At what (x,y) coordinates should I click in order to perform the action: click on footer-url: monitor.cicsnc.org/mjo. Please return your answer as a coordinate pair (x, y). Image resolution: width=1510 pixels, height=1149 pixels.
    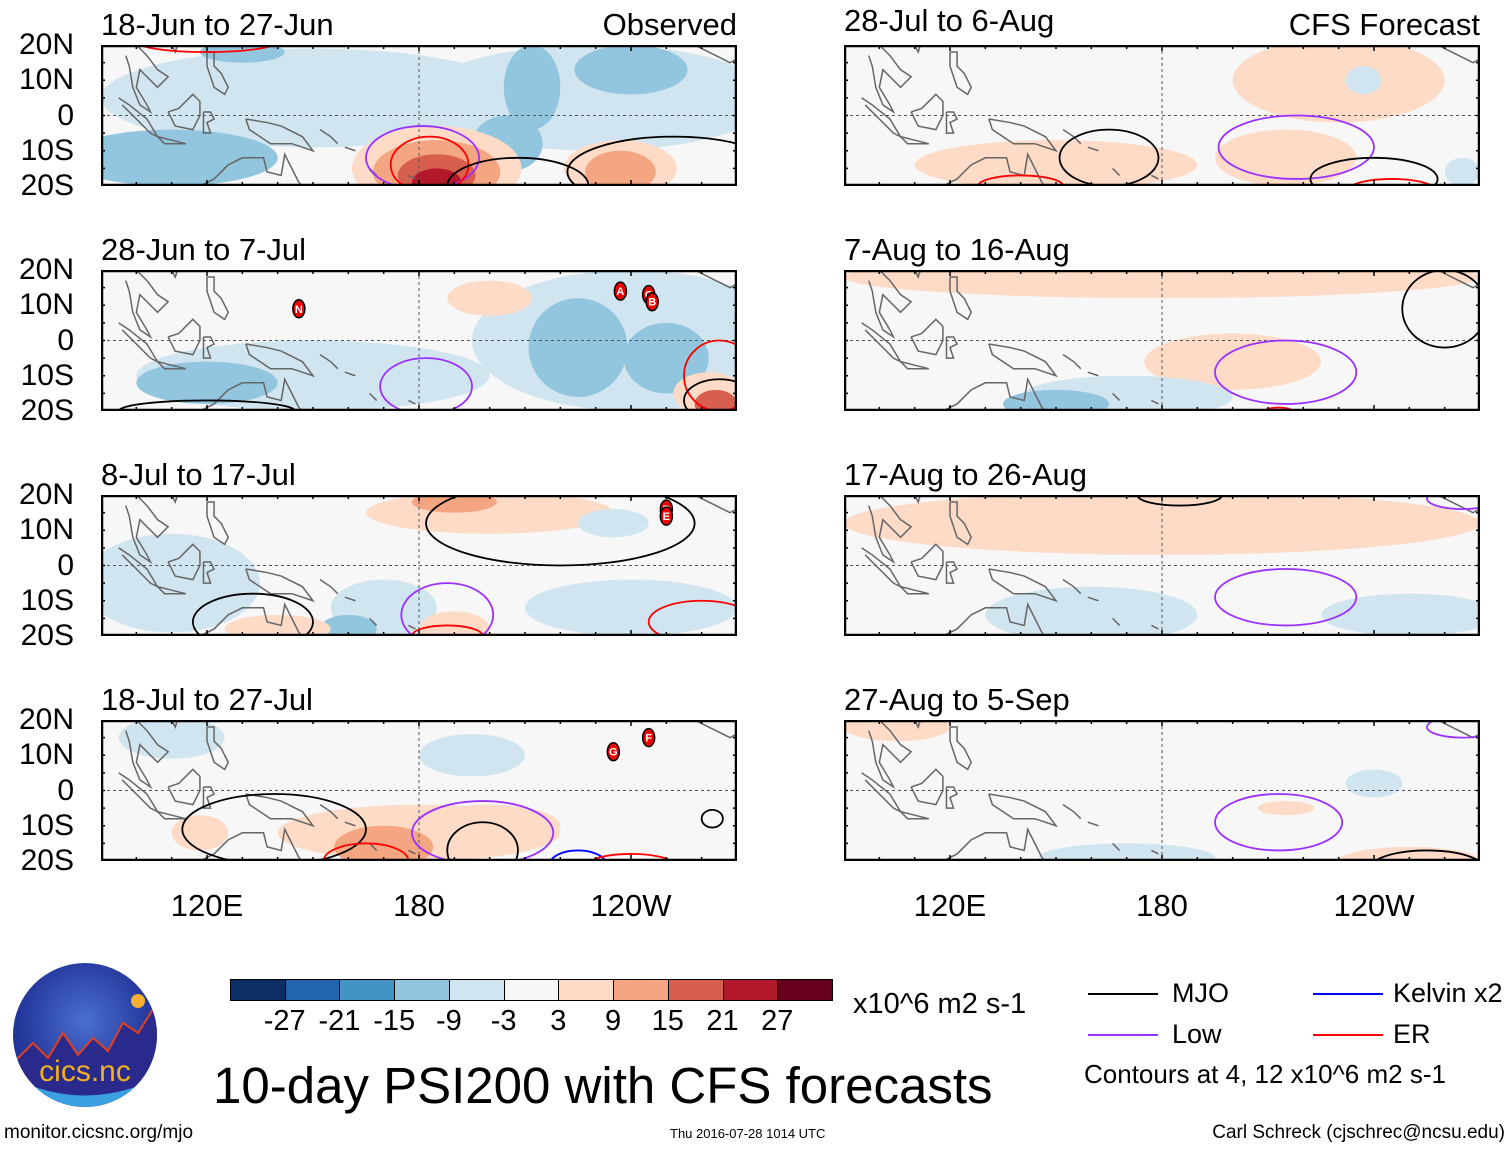
    Looking at the image, I should click on (99, 1132).